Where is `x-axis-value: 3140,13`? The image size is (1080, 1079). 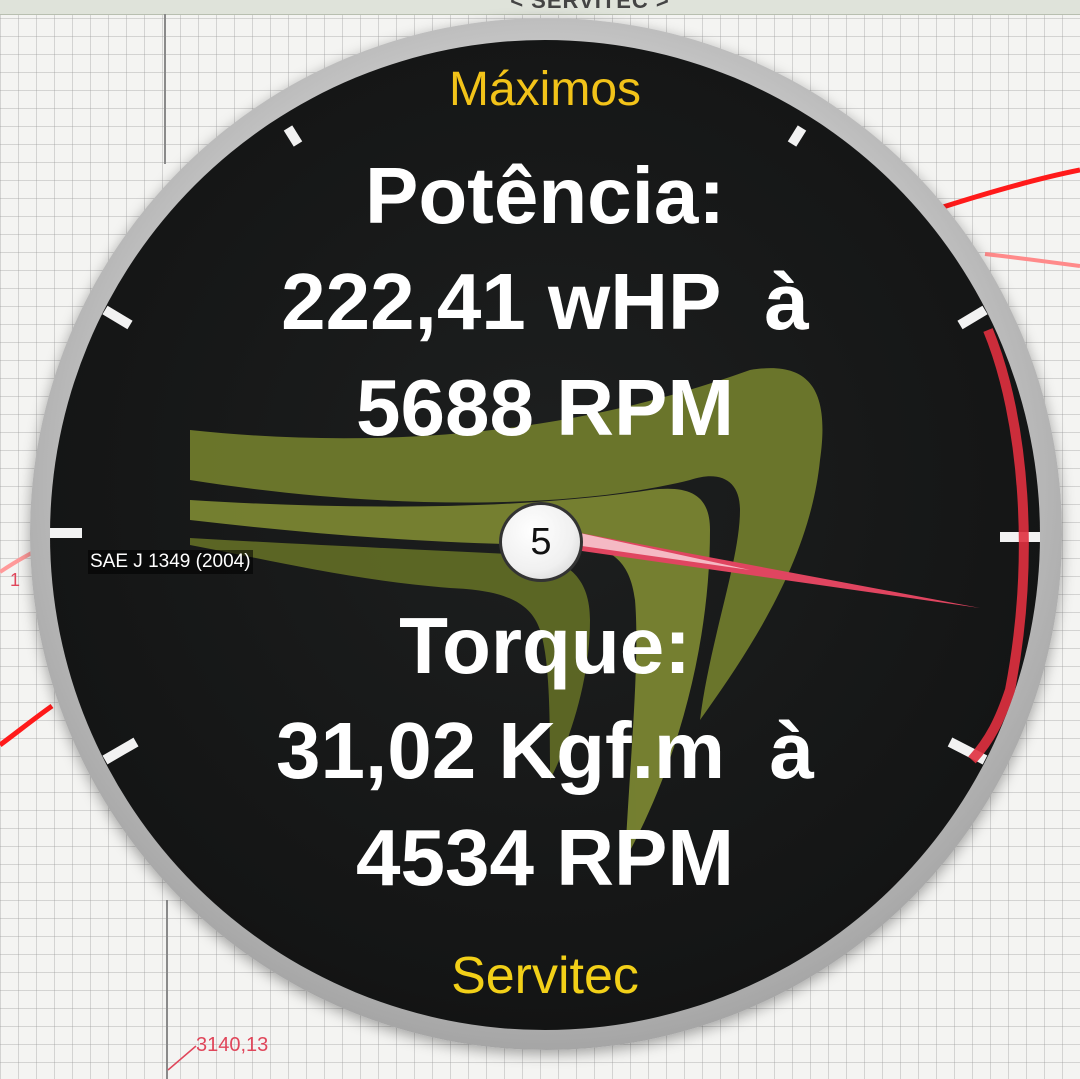
x-axis-value: 3140,13 is located at coordinates (232, 1045).